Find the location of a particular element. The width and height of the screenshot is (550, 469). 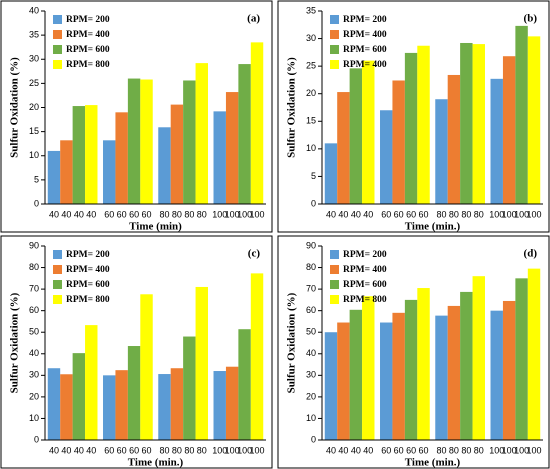

panel-label: (a) is located at coordinates (253, 19).